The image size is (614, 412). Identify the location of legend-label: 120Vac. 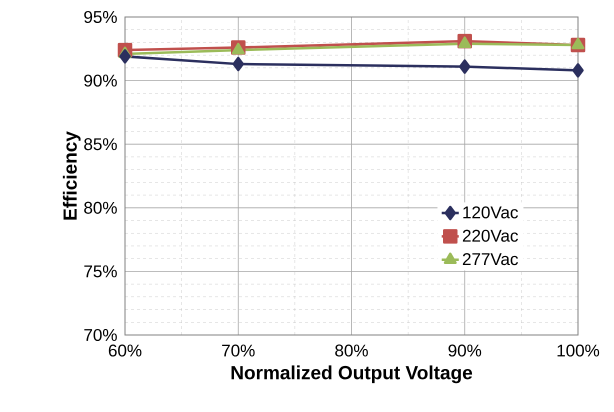
(490, 212).